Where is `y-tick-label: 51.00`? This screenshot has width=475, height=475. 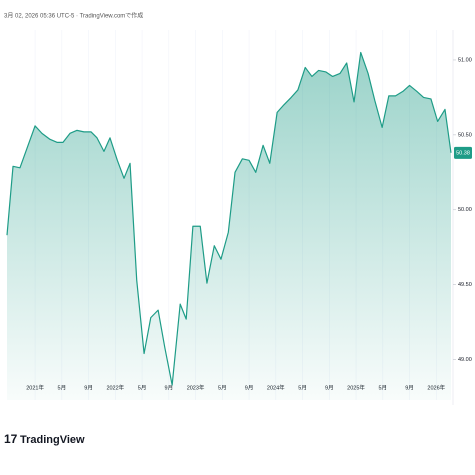
y-tick-label: 51.00 is located at coordinates (465, 60).